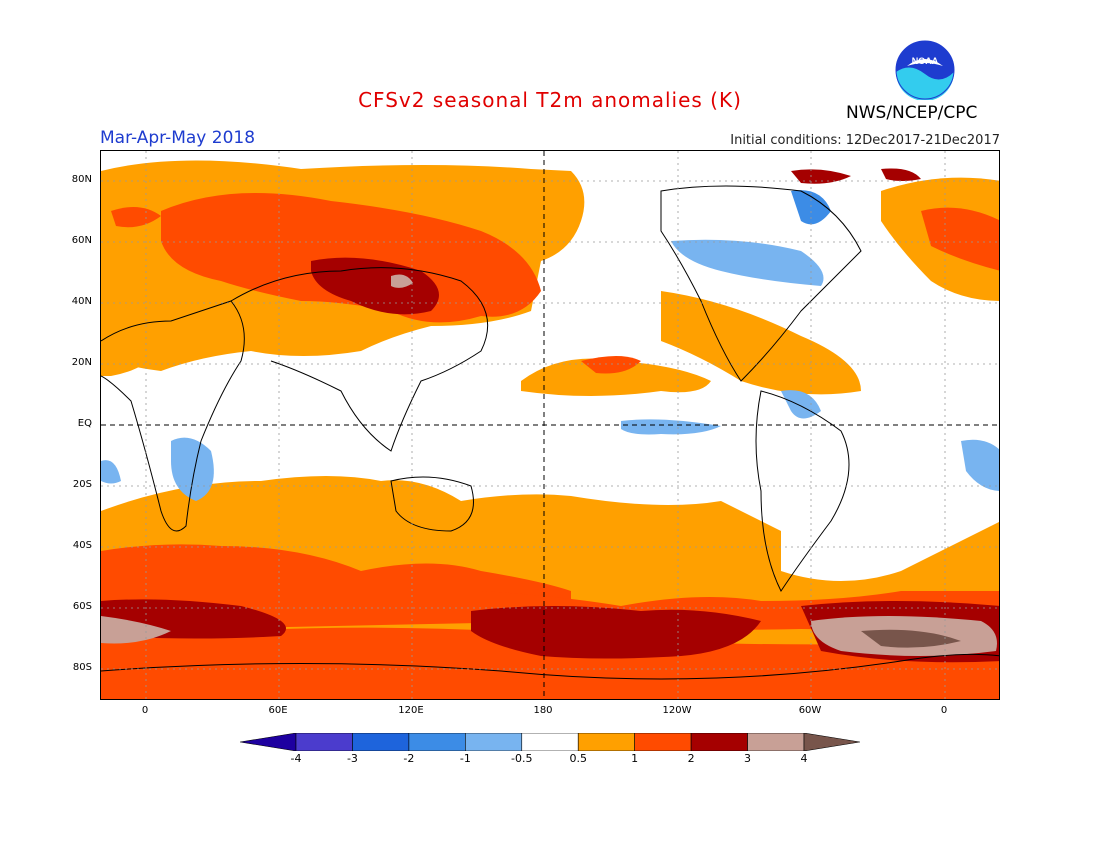 This screenshot has height=850, width=1100. Describe the element at coordinates (81, 240) in the screenshot. I see `lat-label-60n: 60N` at that location.